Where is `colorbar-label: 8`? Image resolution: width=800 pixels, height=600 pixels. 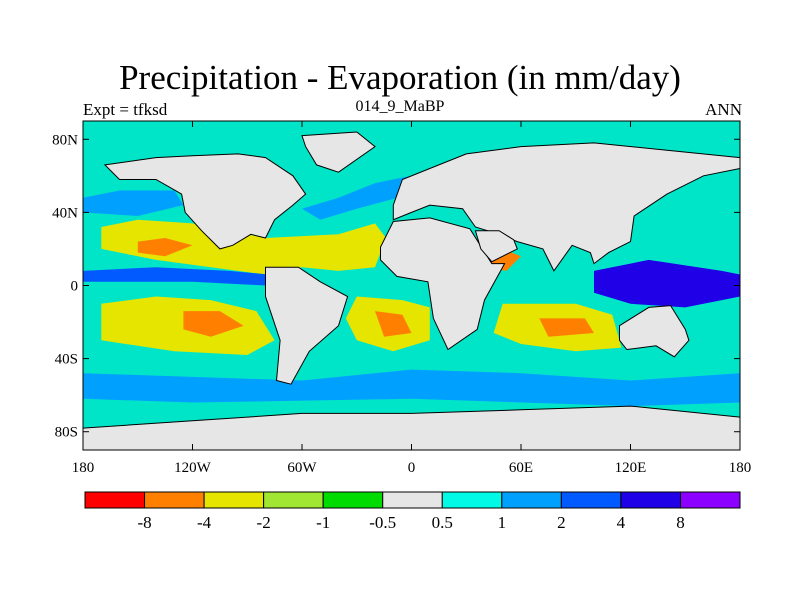 colorbar-label: 8 is located at coordinates (680, 522).